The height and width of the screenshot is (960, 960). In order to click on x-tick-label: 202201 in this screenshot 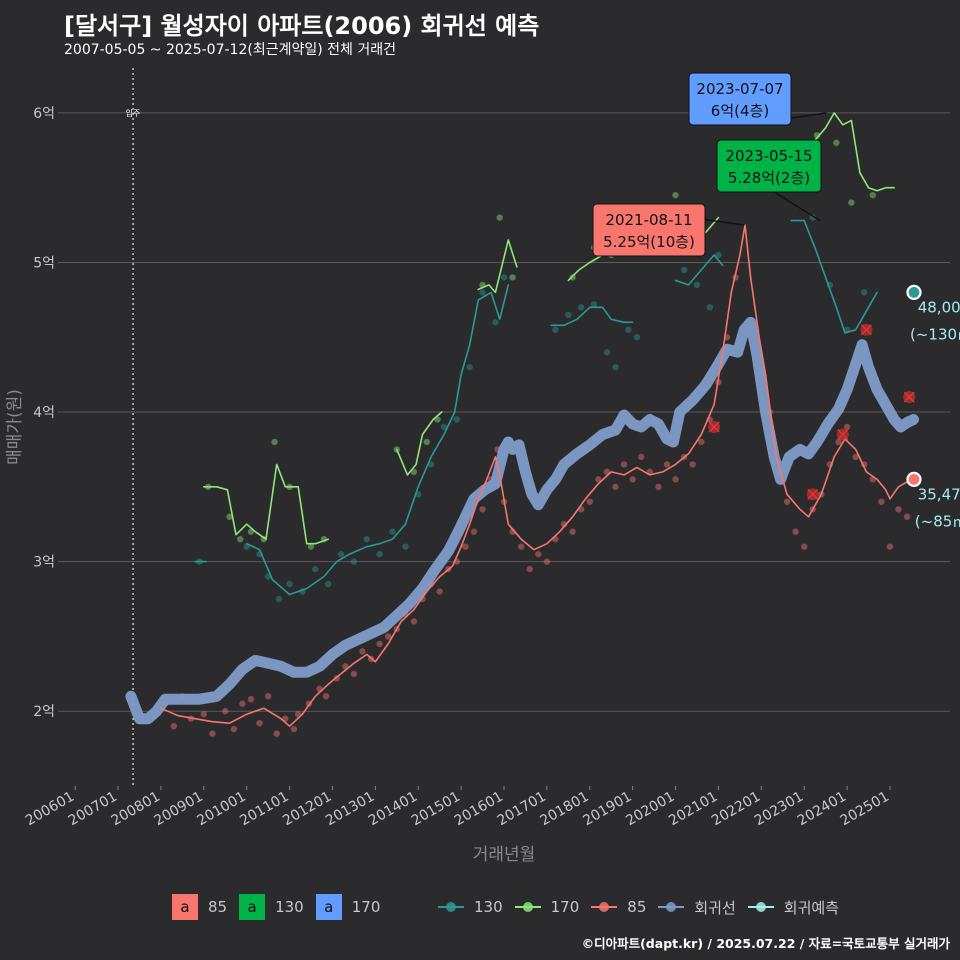, I will do `click(736, 809)`.